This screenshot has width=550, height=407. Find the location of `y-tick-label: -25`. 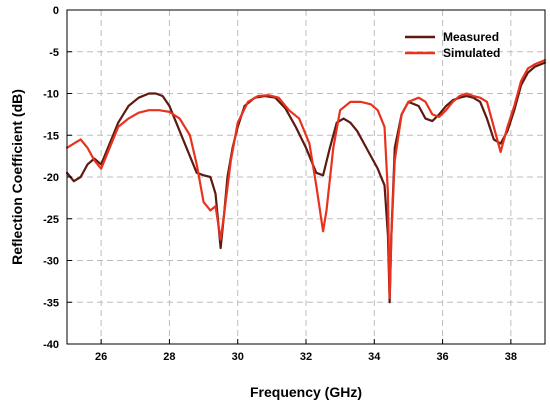

y-tick-label: -25 is located at coordinates (51, 220).